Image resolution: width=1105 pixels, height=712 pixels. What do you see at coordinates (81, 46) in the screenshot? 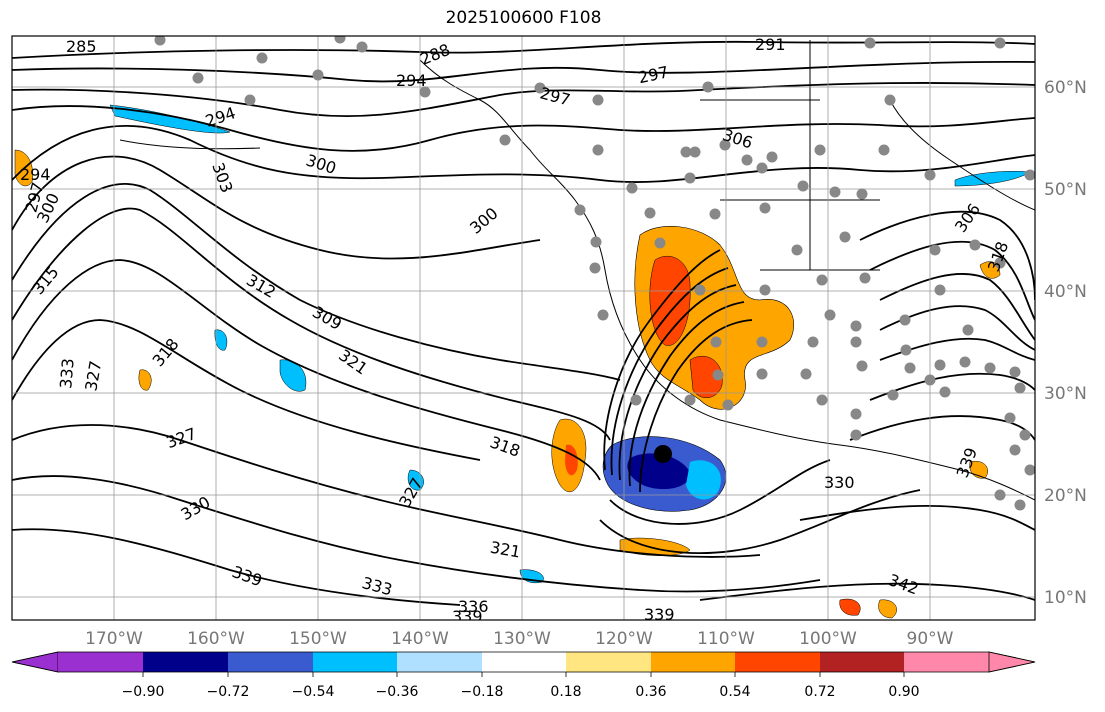
I see `contour-label: 285` at bounding box center [81, 46].